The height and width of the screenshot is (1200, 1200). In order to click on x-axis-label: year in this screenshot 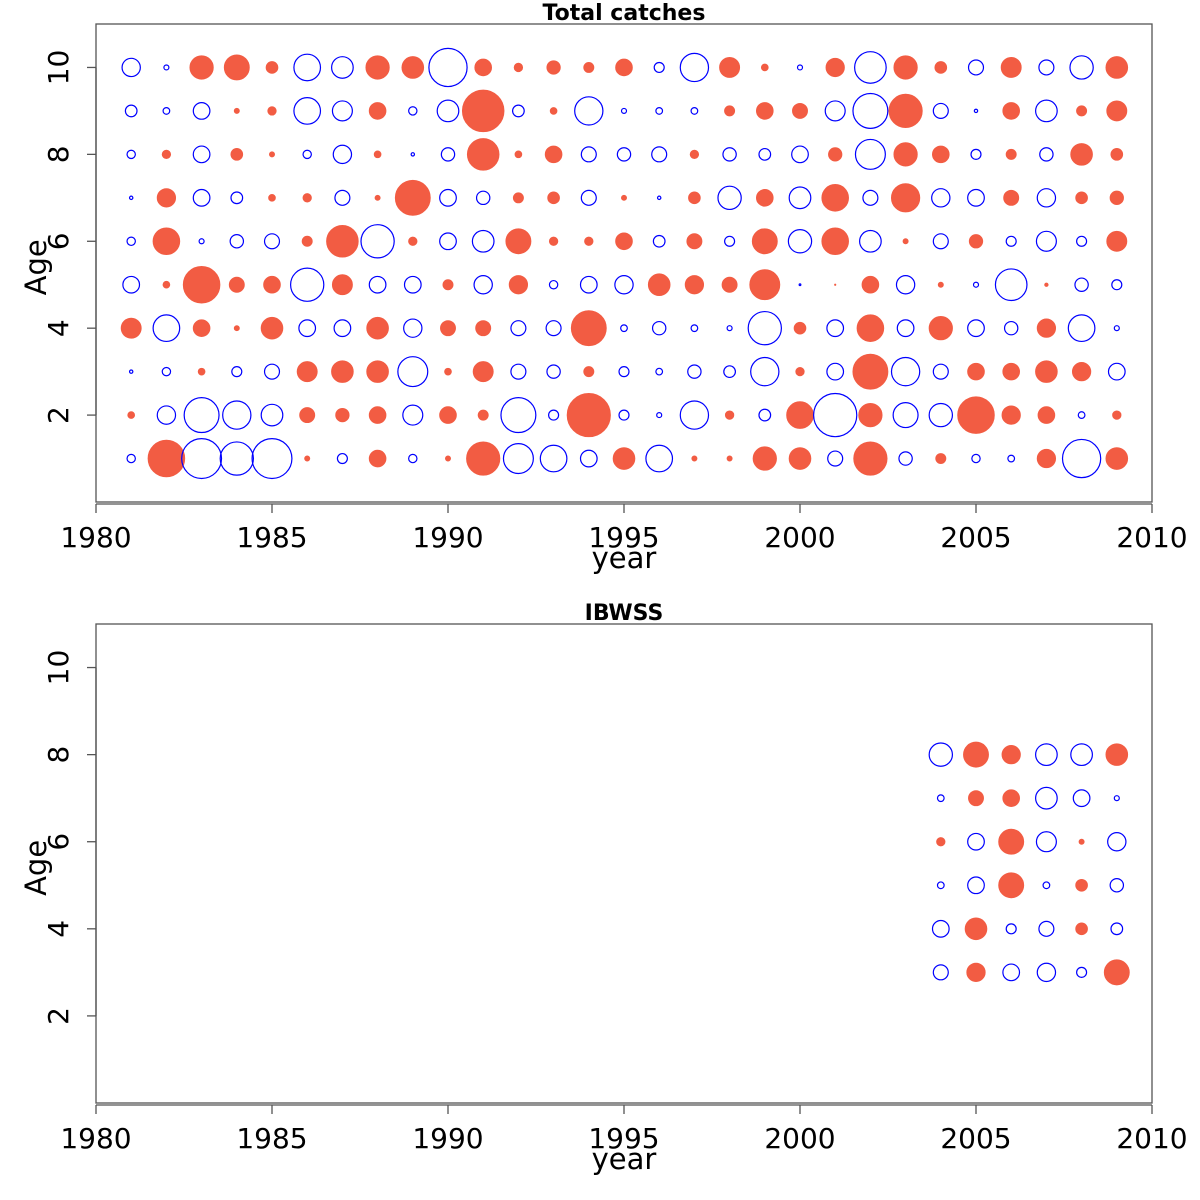, I will do `click(624, 1159)`.